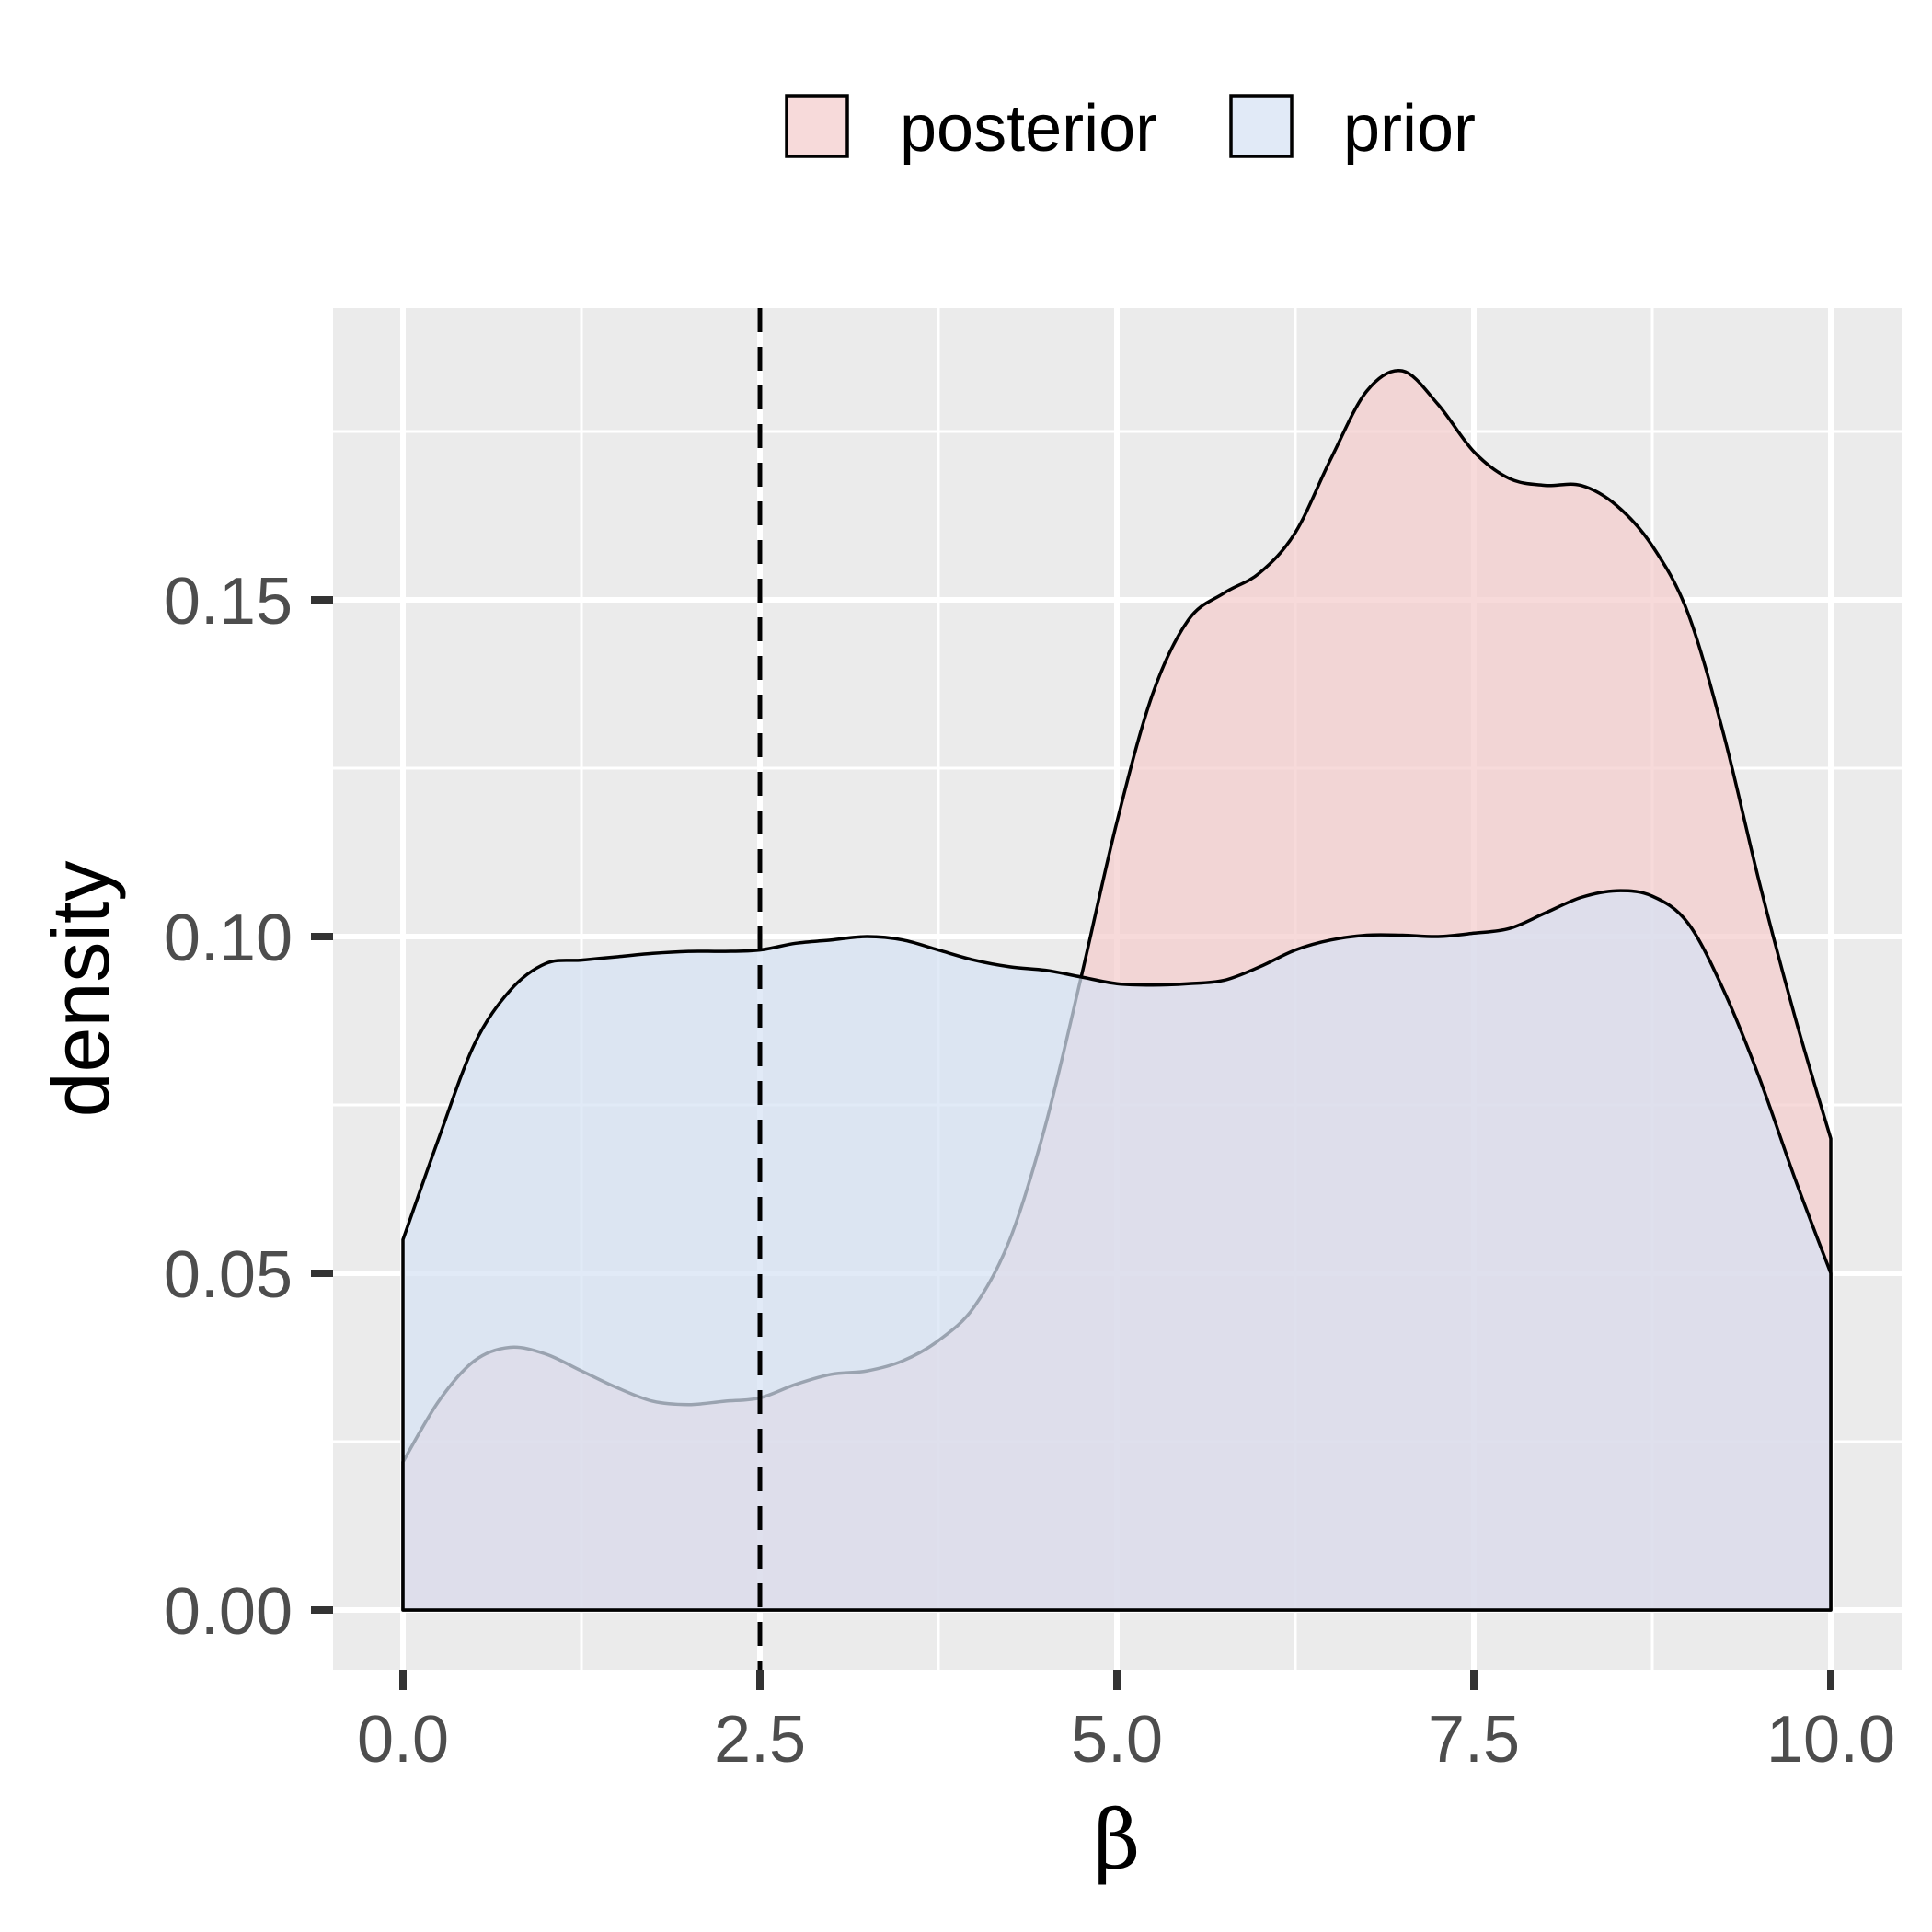  I want to click on legend: posterior prior, so click(1130, 129).